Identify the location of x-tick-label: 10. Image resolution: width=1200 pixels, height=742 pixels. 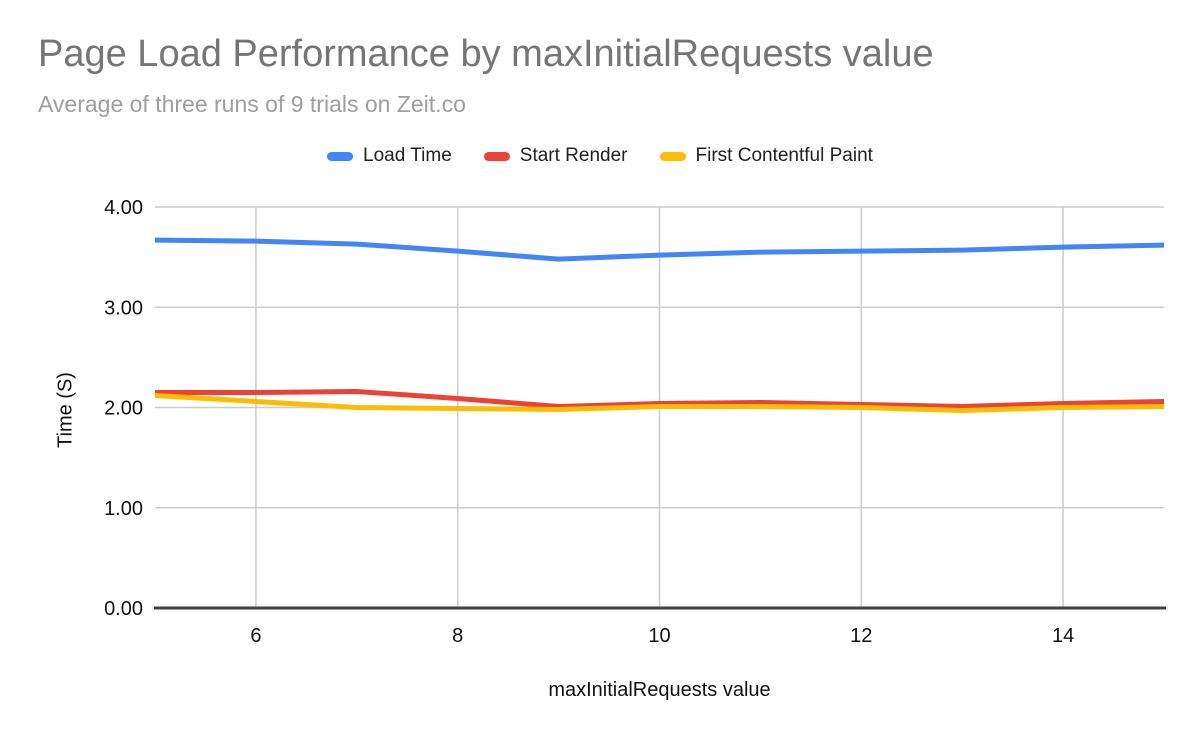
(659, 636).